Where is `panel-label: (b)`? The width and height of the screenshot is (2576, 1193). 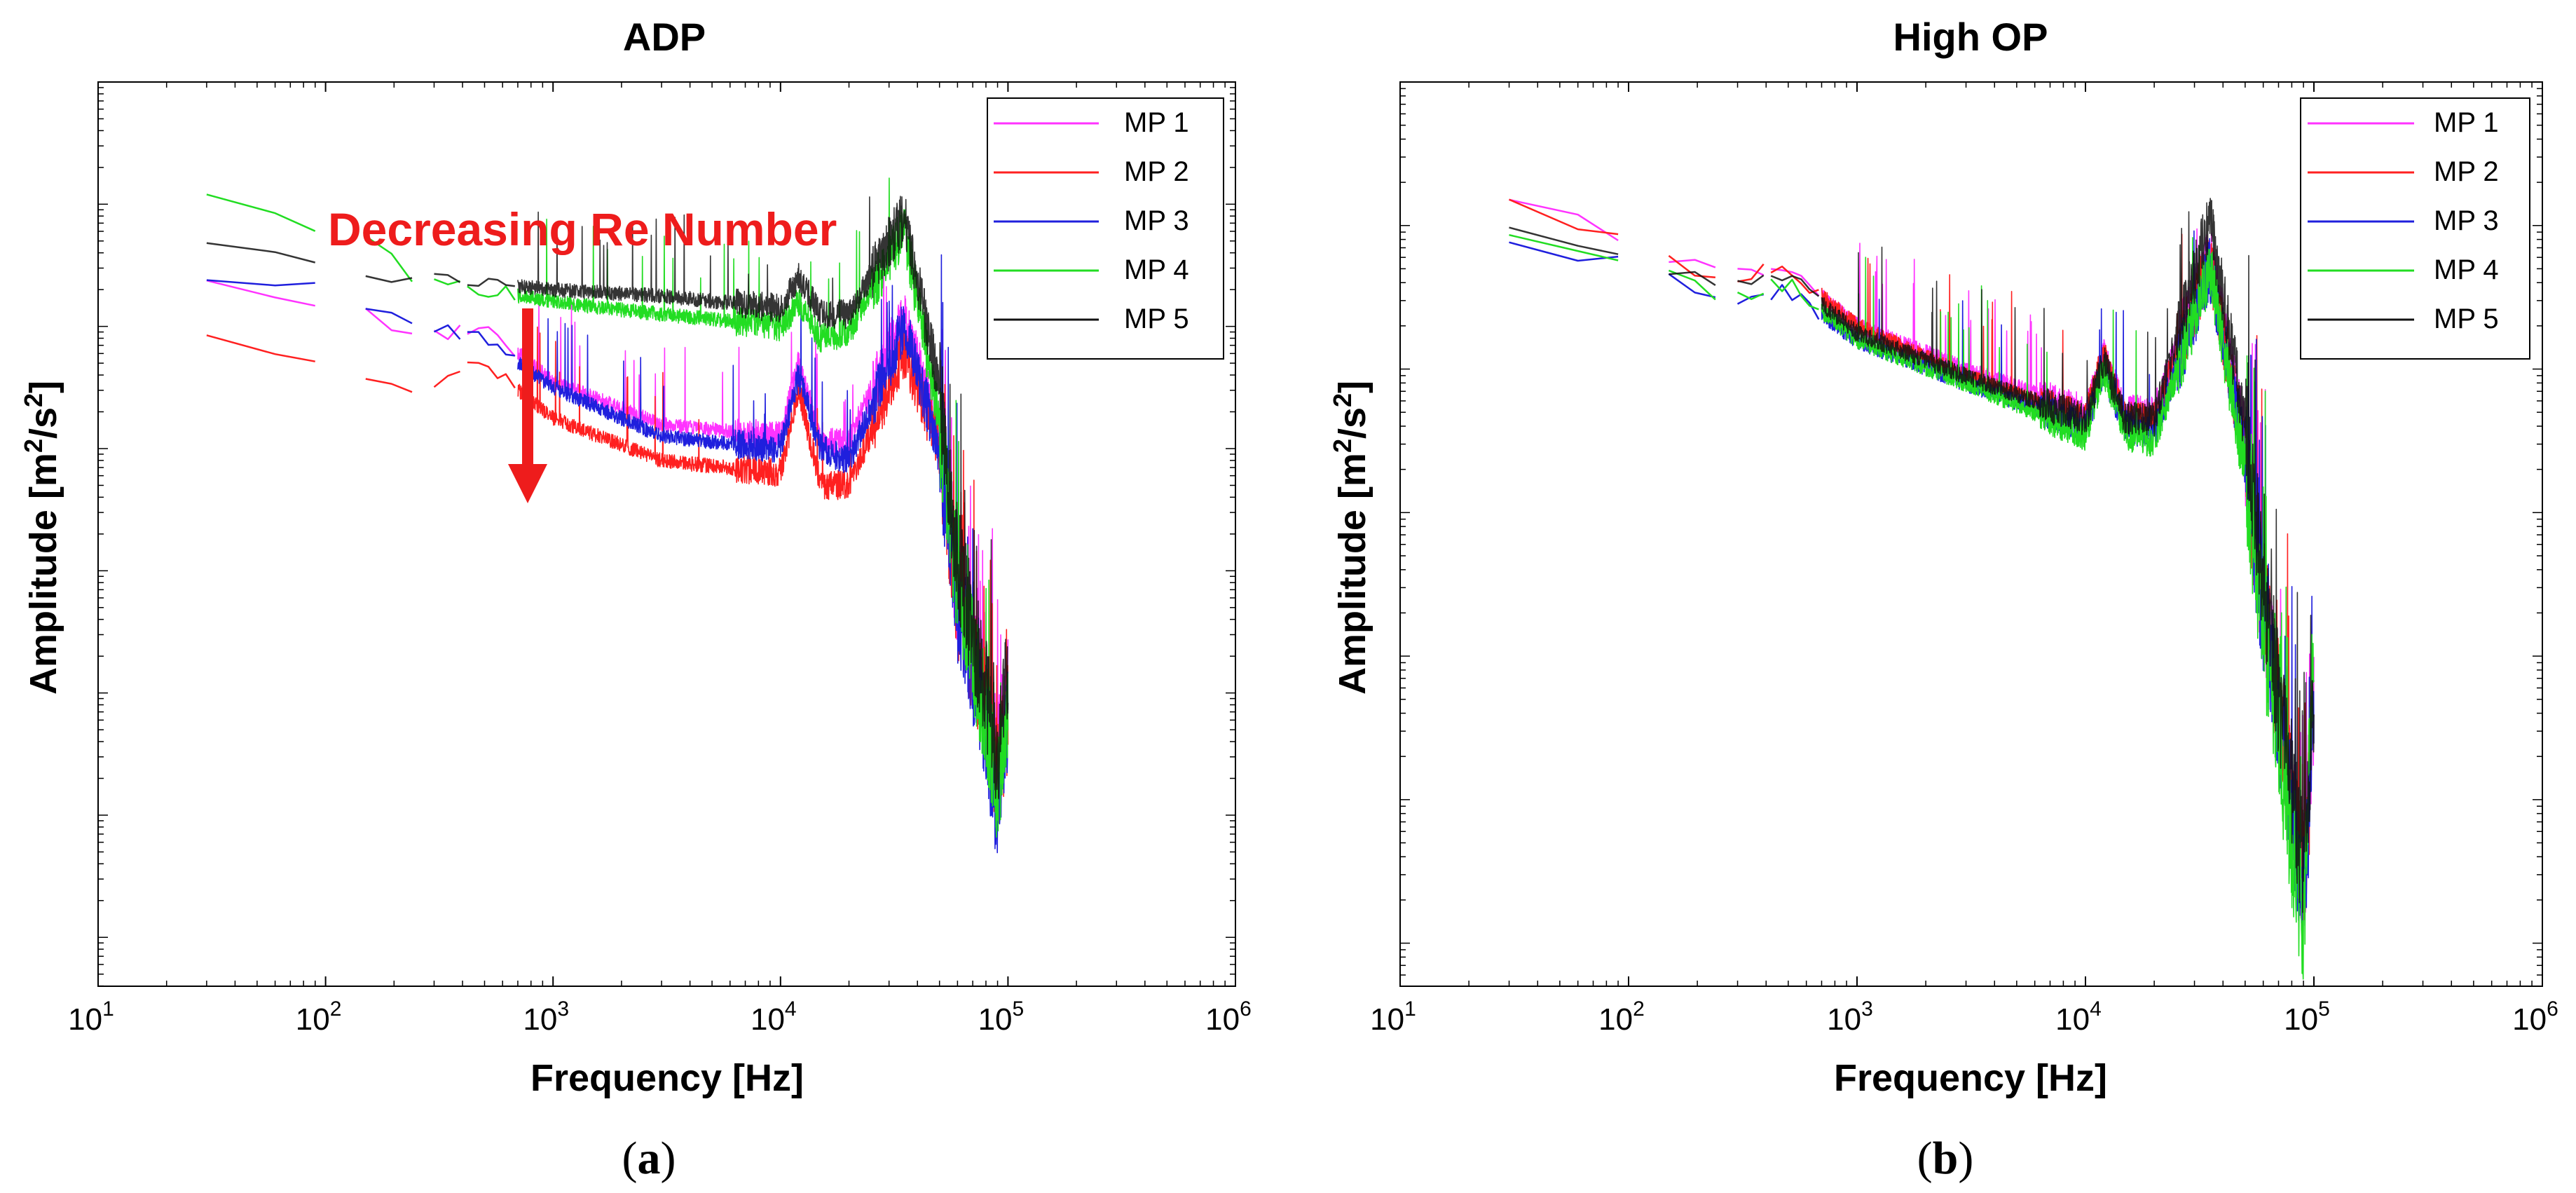
panel-label: (b) is located at coordinates (1946, 1158).